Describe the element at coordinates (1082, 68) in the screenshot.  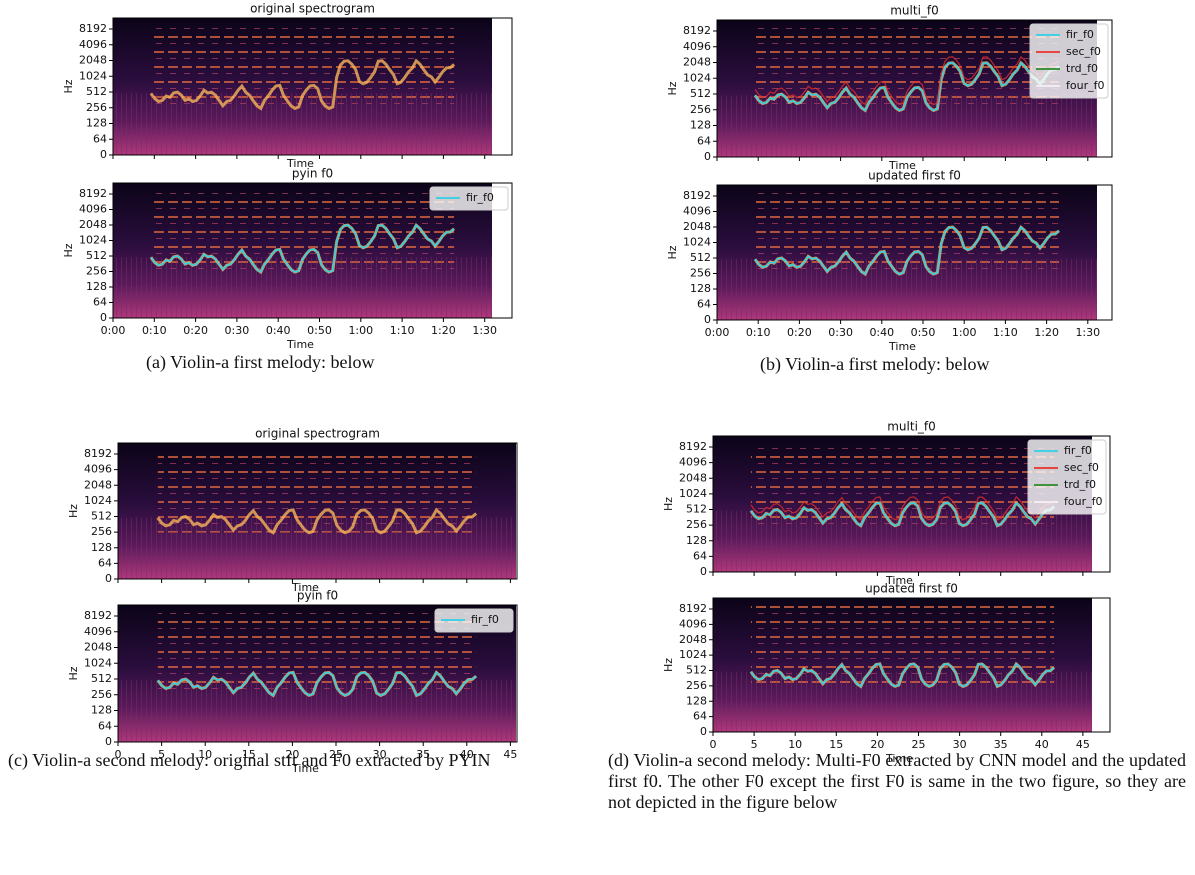
I see `legend-label: trd_f0` at that location.